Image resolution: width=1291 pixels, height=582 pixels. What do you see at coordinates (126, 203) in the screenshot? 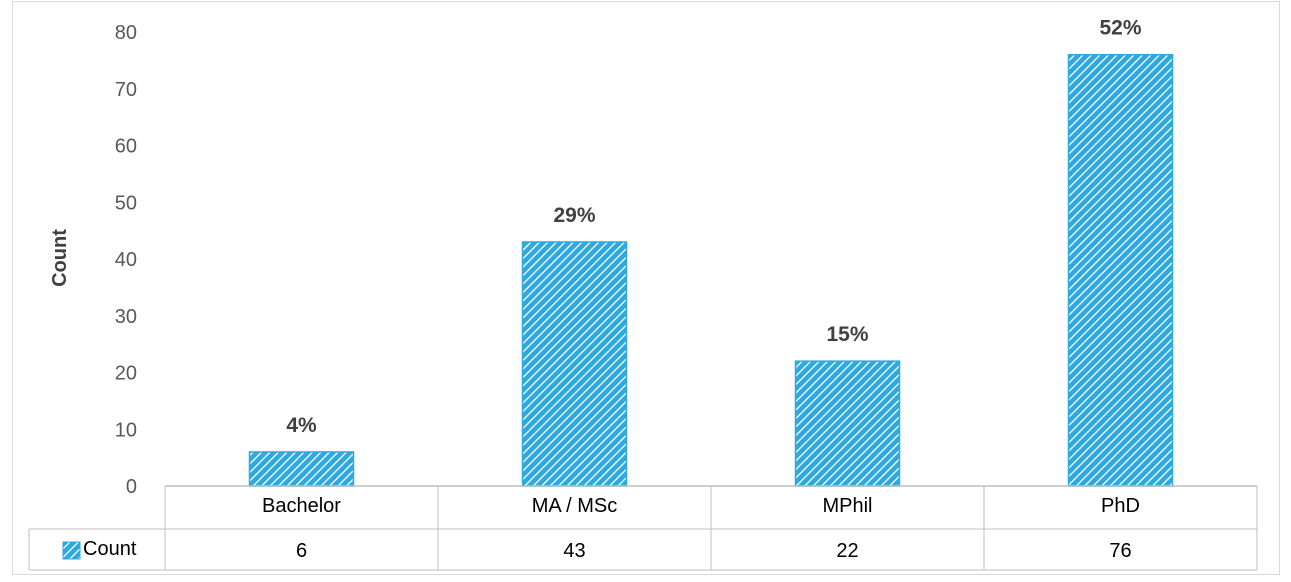
I see `y-tick-label: 50` at bounding box center [126, 203].